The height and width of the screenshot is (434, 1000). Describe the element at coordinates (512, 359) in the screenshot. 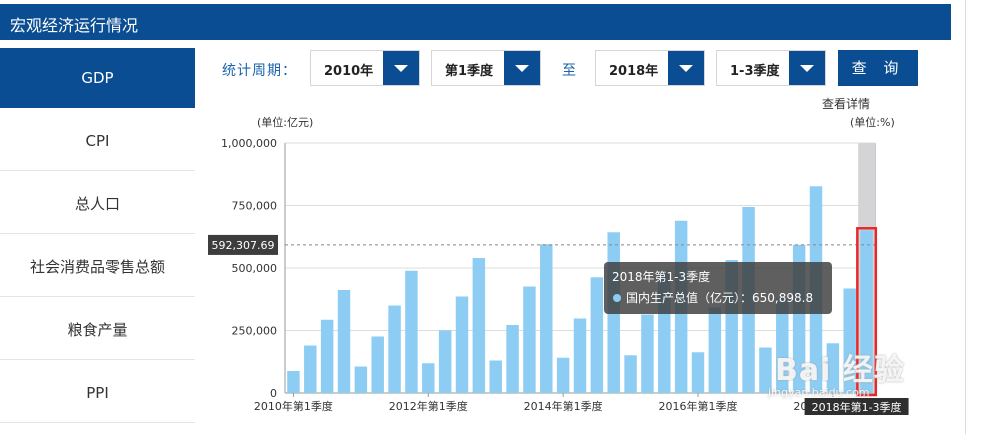

I see `bar-2013年第1-2季度` at that location.